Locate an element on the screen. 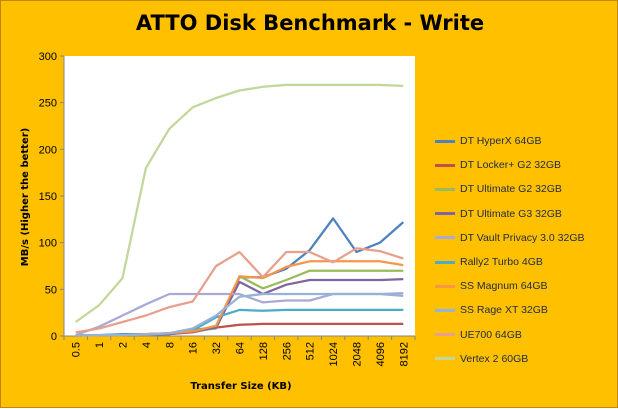  y-tick-label: 50 is located at coordinates (51, 290).